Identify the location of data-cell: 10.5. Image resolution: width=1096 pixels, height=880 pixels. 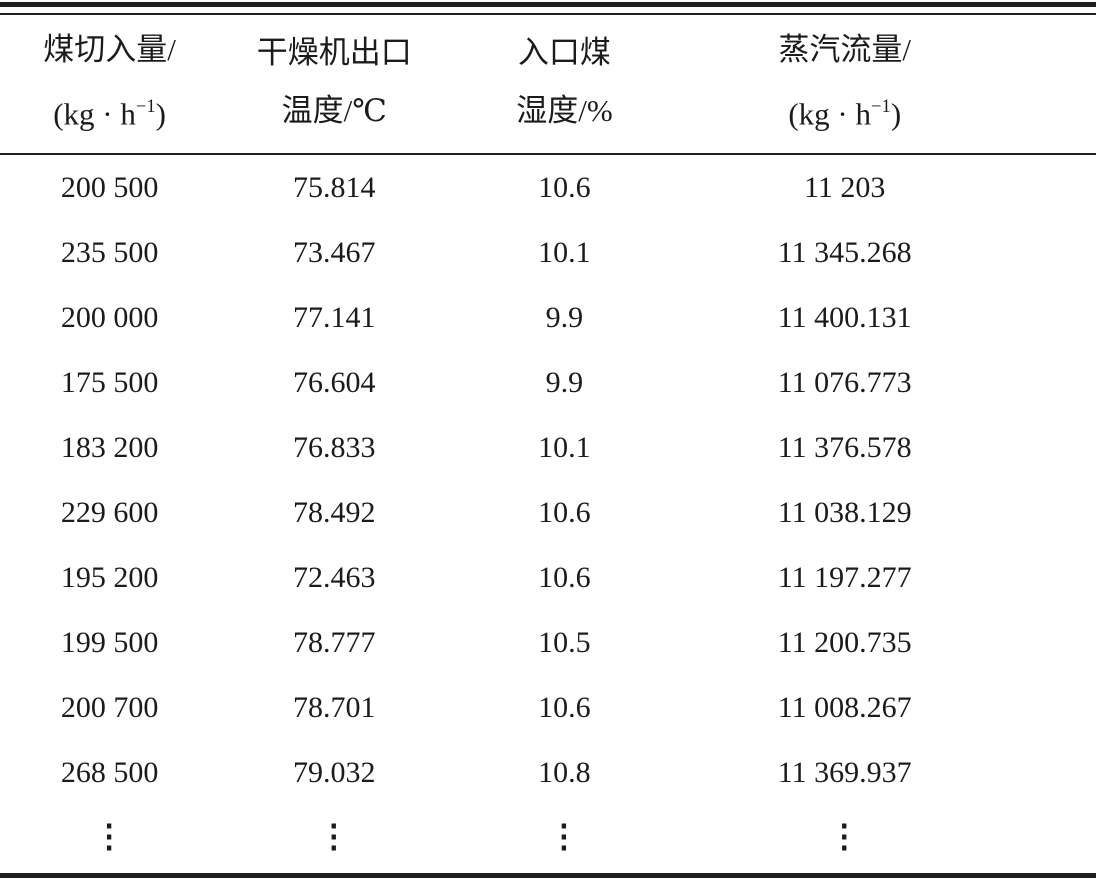
(564, 642).